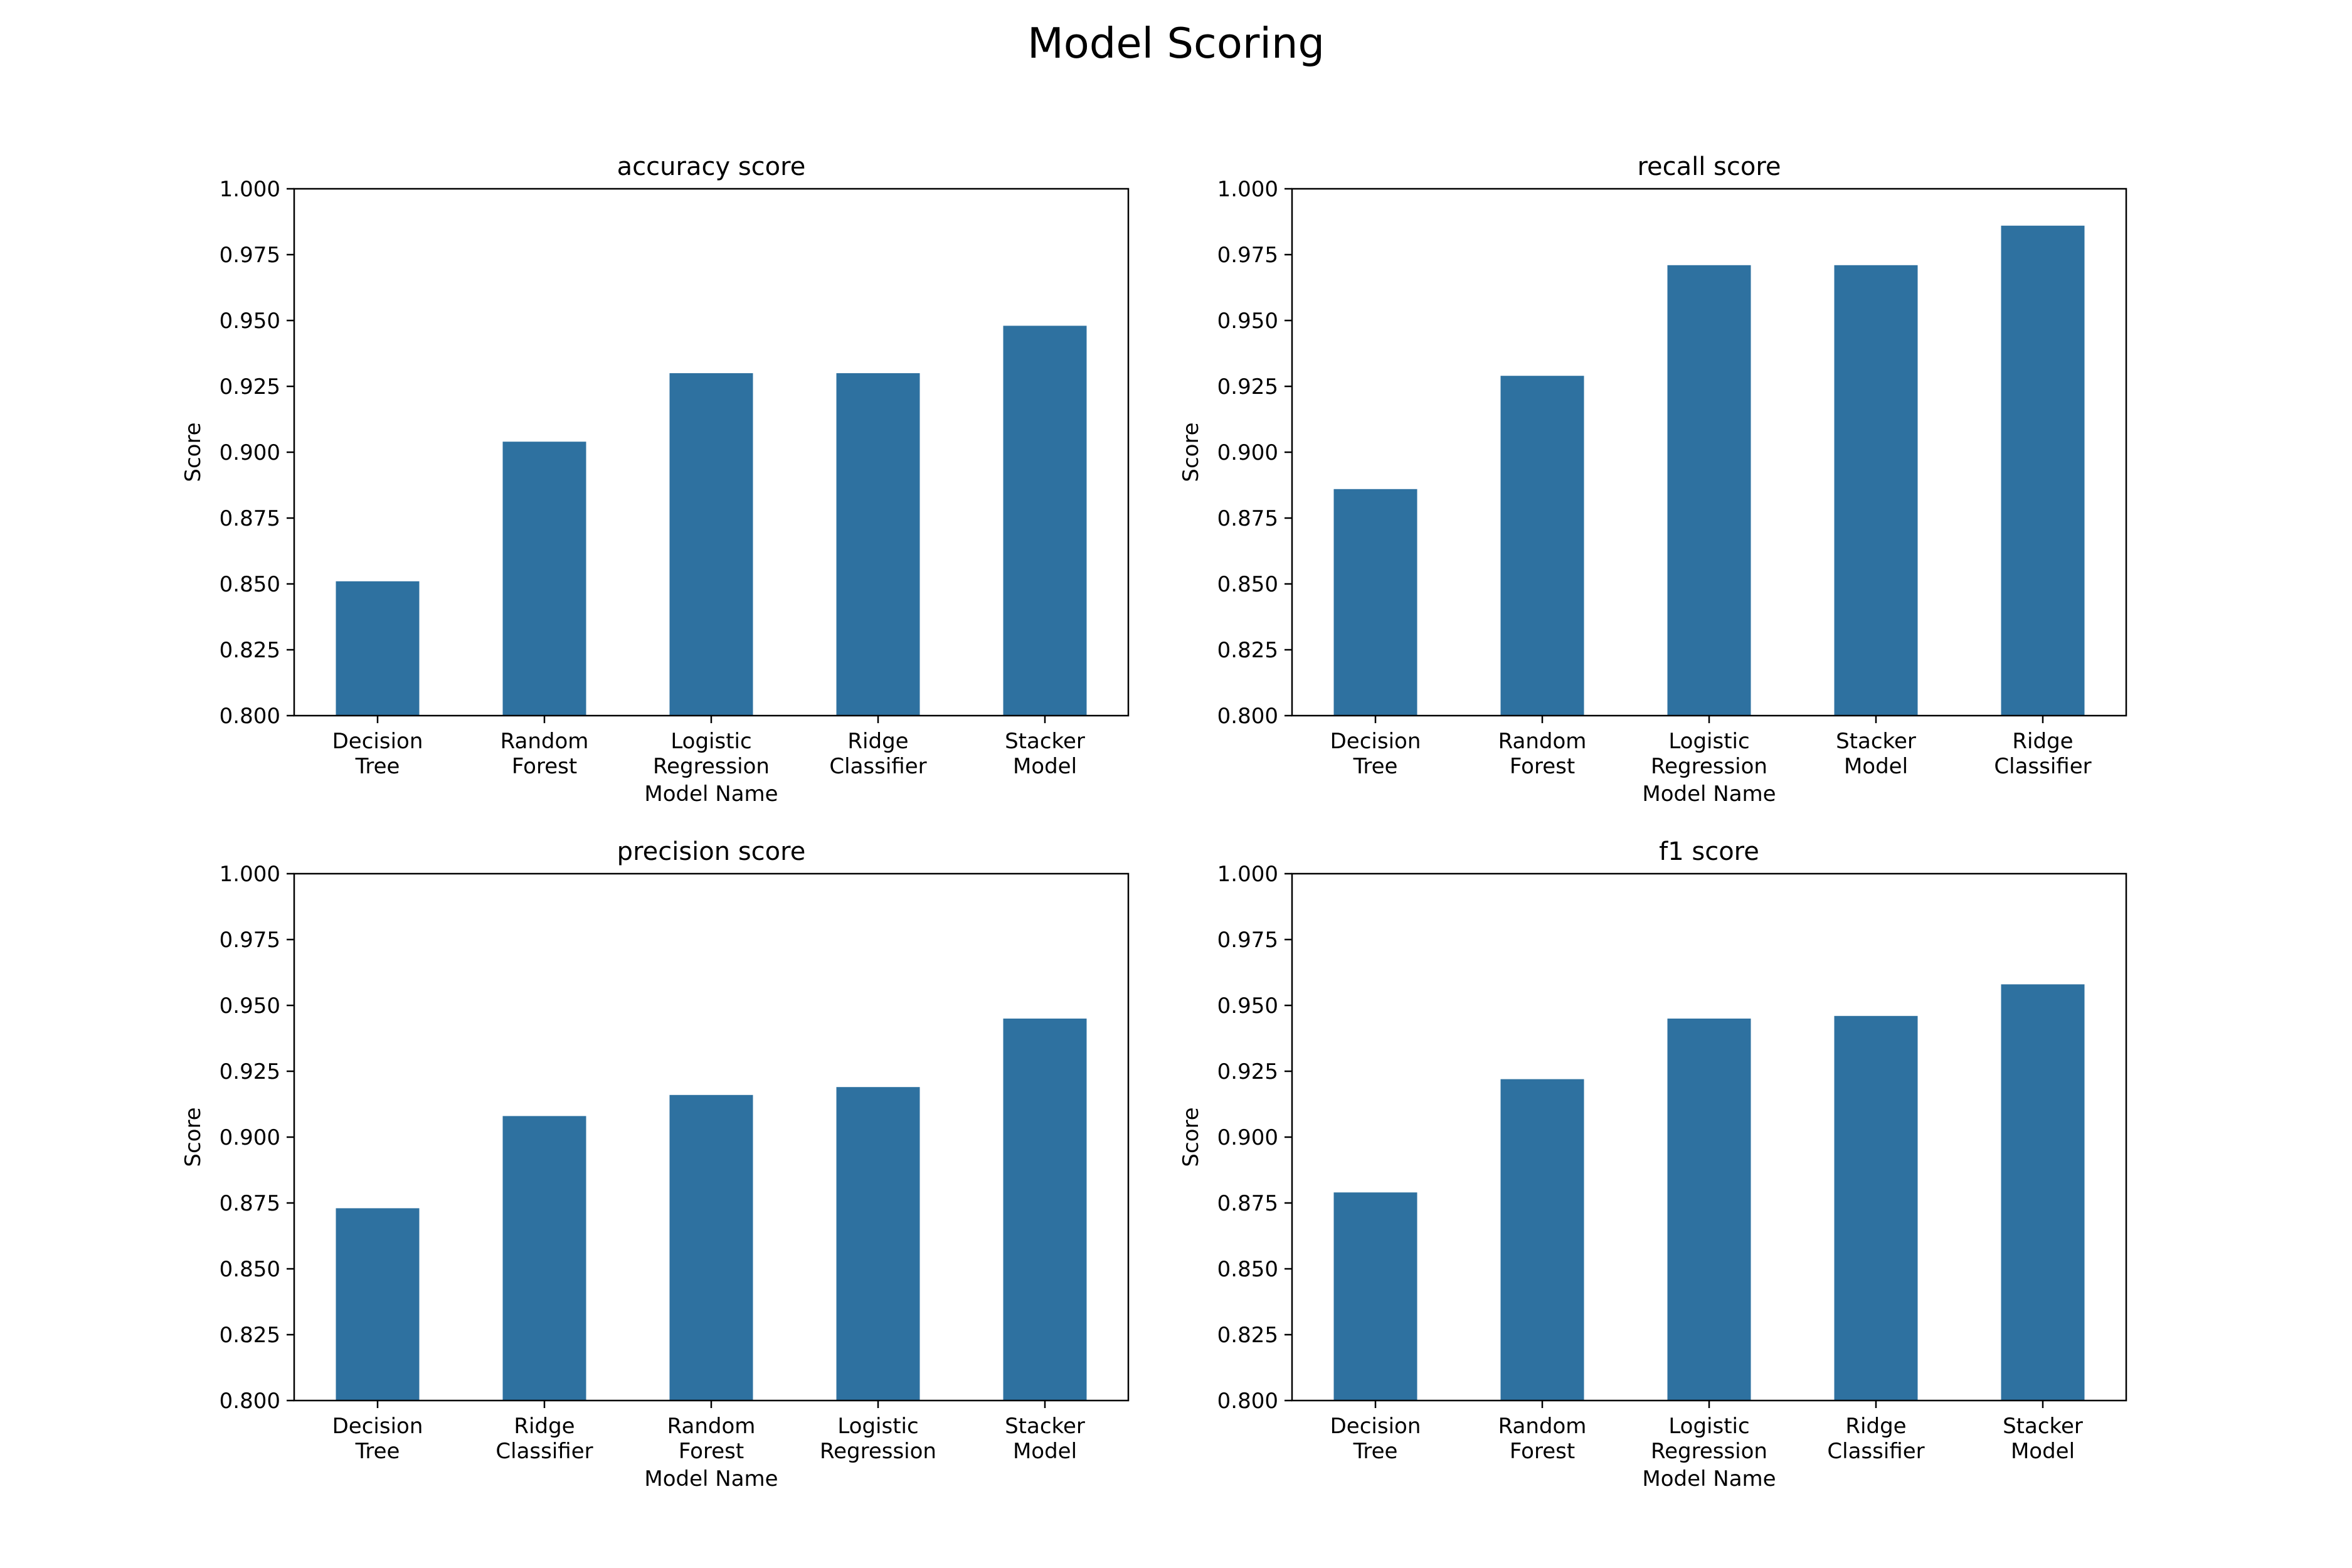  Describe the element at coordinates (1709, 851) in the screenshot. I see `subplot-title: f1 score` at that location.